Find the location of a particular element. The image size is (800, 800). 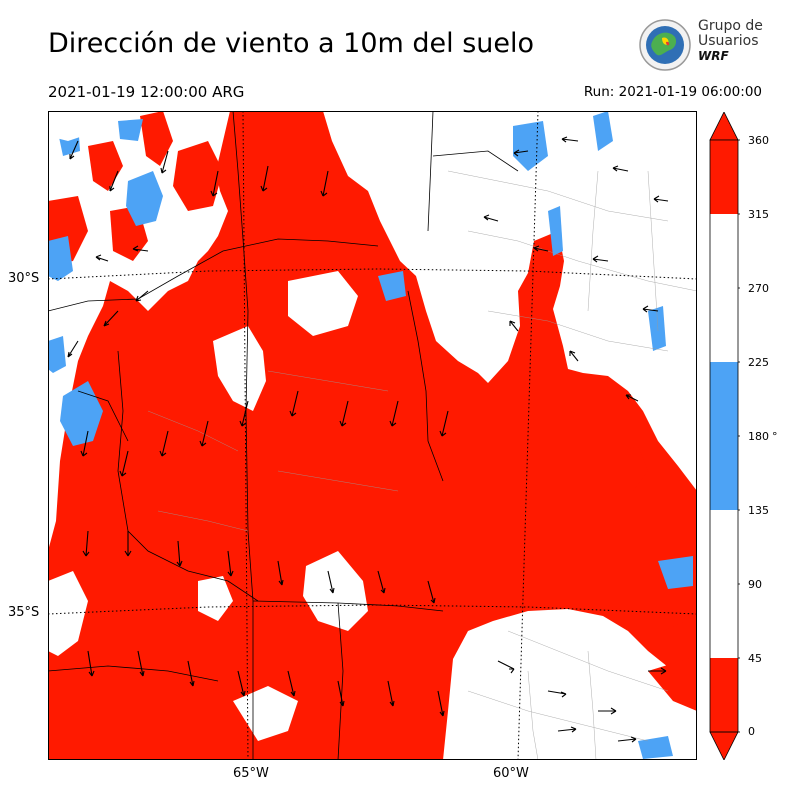

colorbar-graphic is located at coordinates (725, 436).